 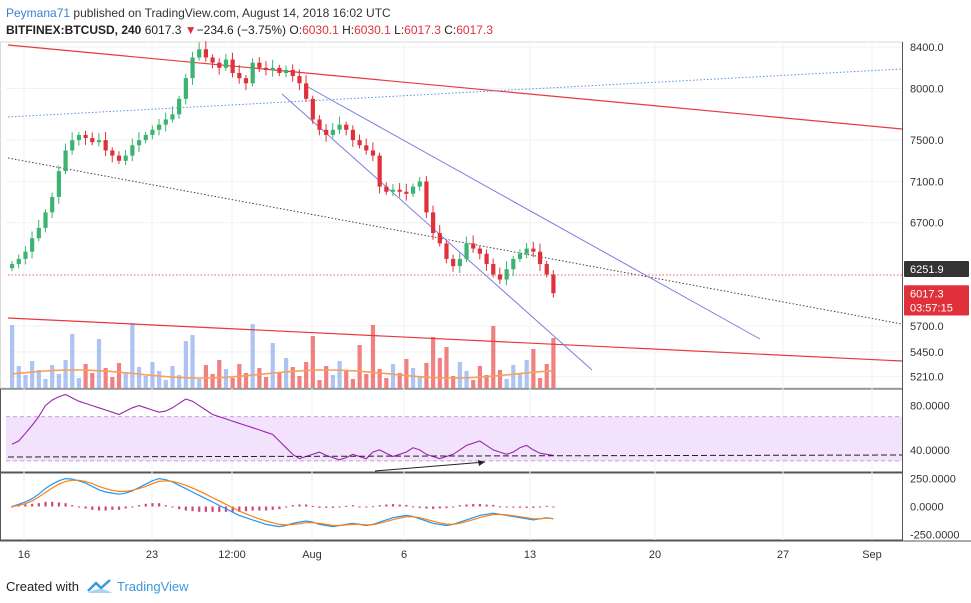 I want to click on volume-bars, so click(x=283, y=355).